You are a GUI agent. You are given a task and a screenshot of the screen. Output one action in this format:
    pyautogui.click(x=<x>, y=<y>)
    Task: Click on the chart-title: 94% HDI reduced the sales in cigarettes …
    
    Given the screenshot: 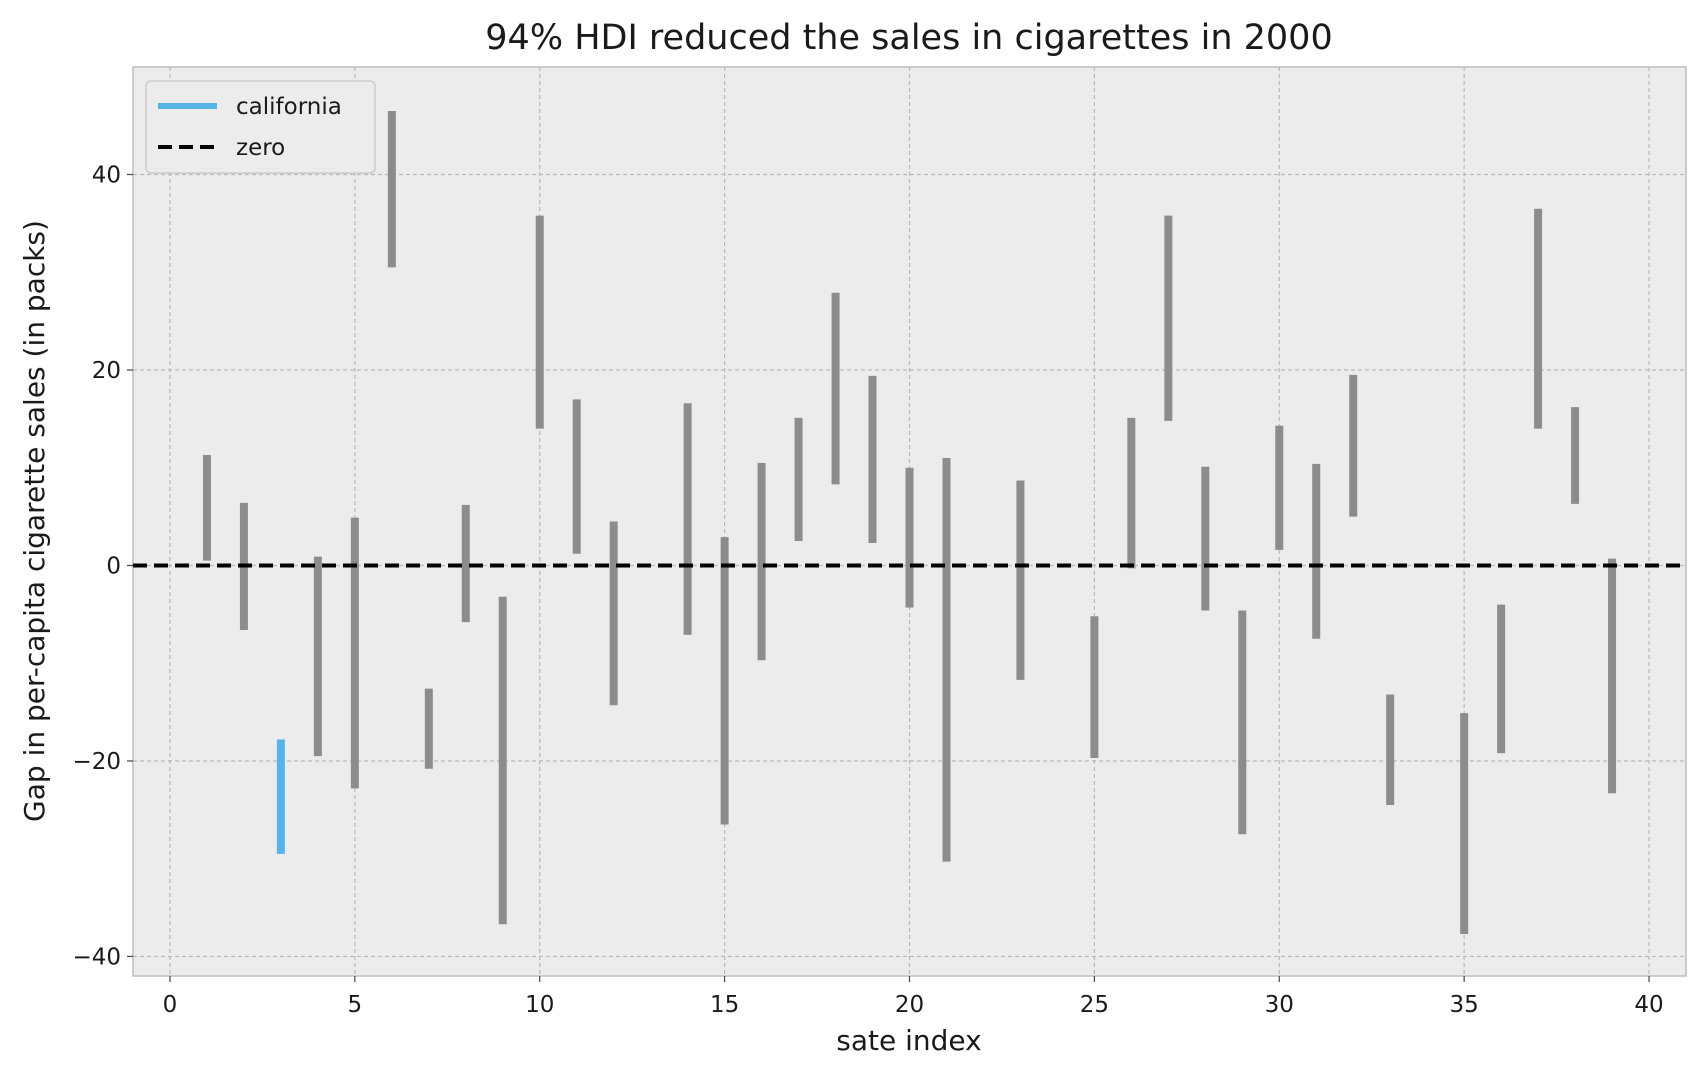 What is the action you would take?
    pyautogui.click(x=908, y=38)
    